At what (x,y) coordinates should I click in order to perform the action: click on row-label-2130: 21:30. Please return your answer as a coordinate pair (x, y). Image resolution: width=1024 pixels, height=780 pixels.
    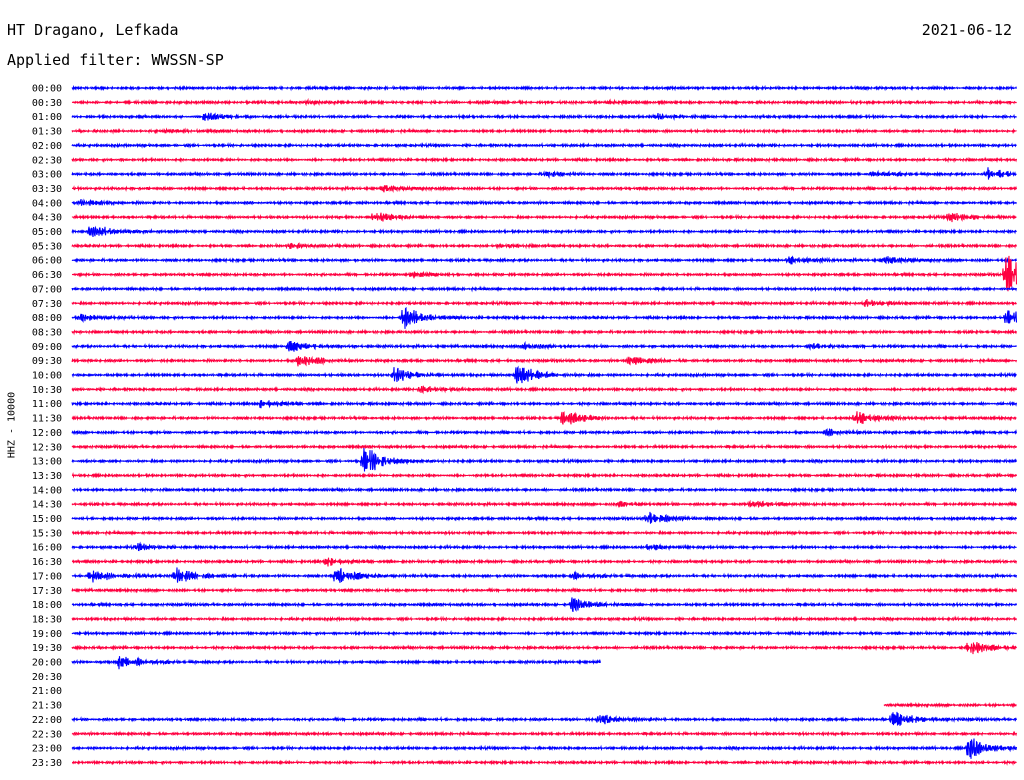
    Looking at the image, I should click on (47, 706).